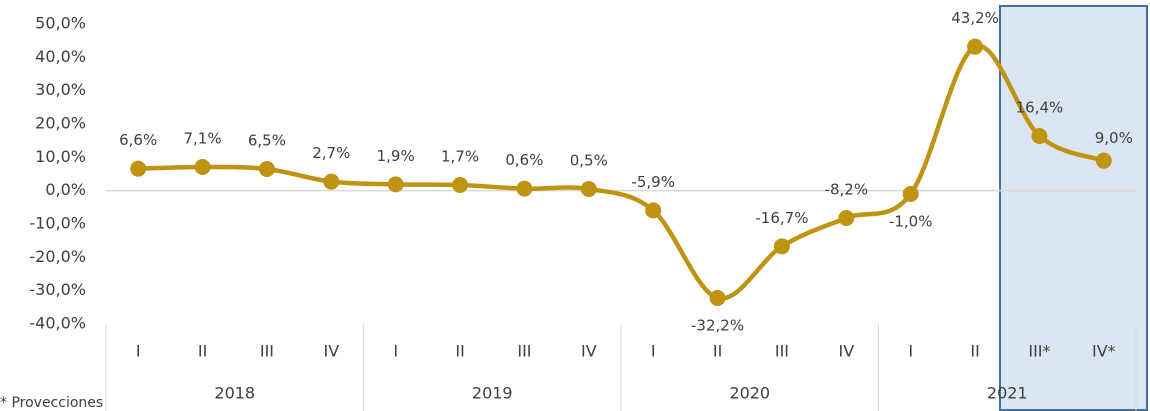 This screenshot has width=1150, height=411. What do you see at coordinates (65, 189) in the screenshot?
I see `y-tick-label: 0,0%` at bounding box center [65, 189].